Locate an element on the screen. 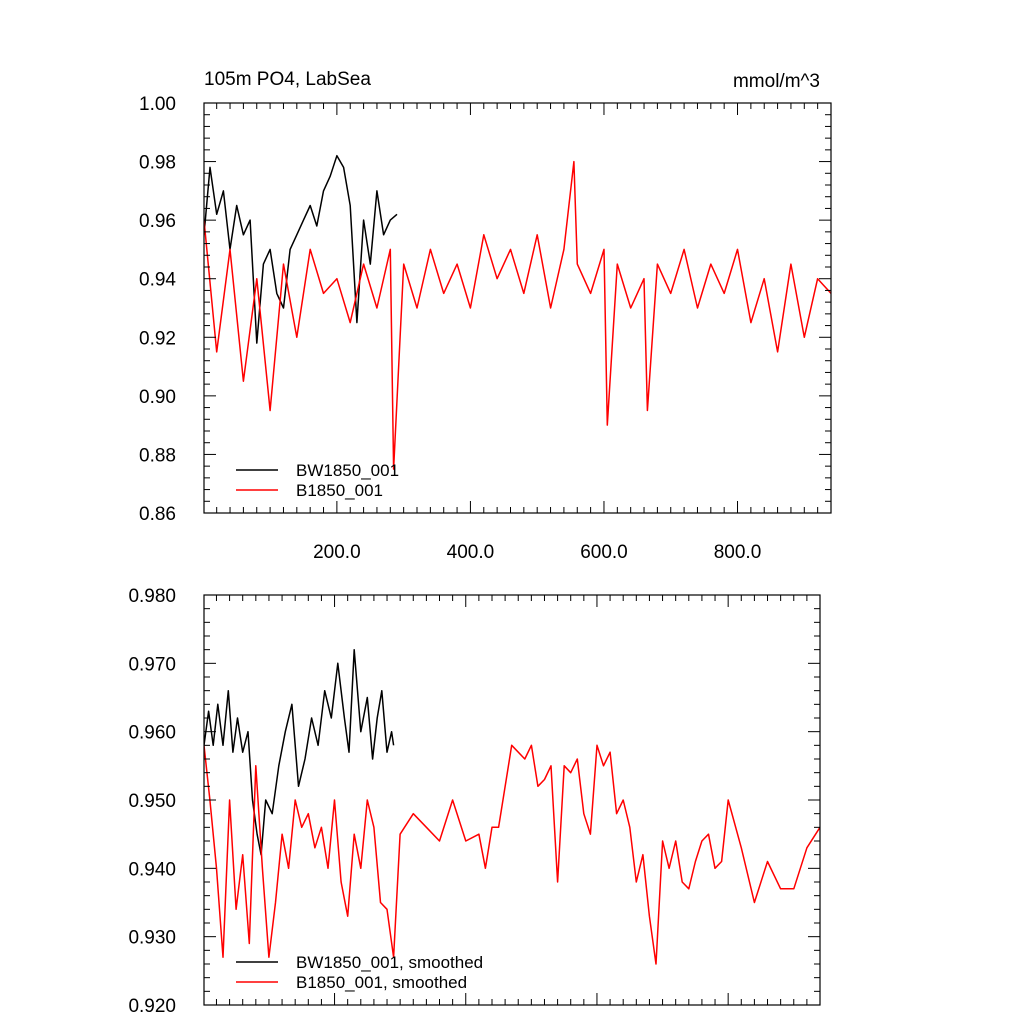 This screenshot has height=1024, width=1024. top-x-tick-label: 400.0 is located at coordinates (471, 552).